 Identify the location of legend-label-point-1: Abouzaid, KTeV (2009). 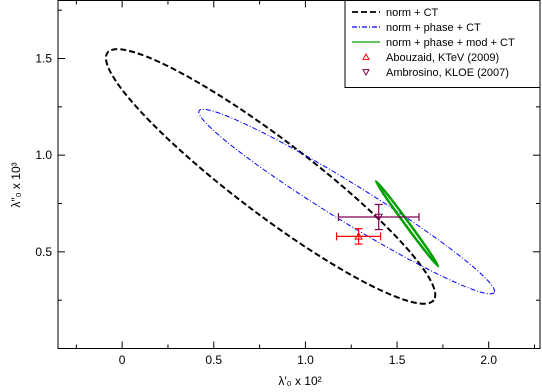
(442, 58).